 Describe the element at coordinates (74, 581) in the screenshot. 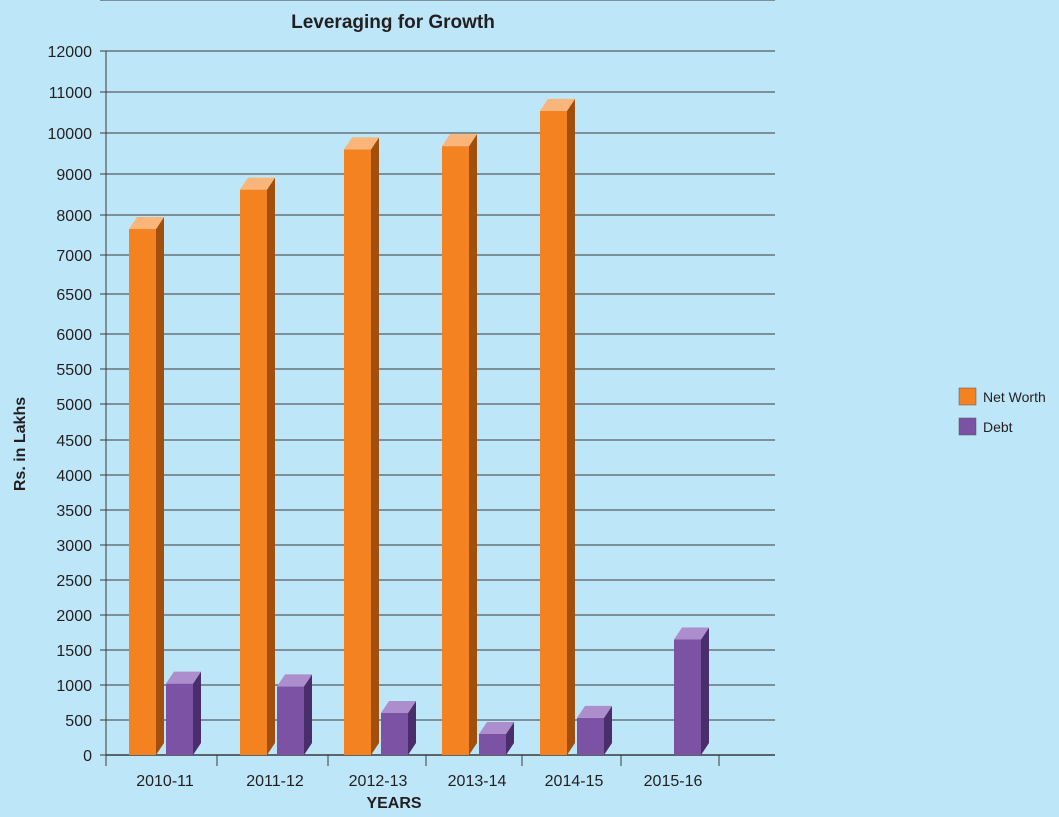

I see `y-tick-label: 2500` at that location.